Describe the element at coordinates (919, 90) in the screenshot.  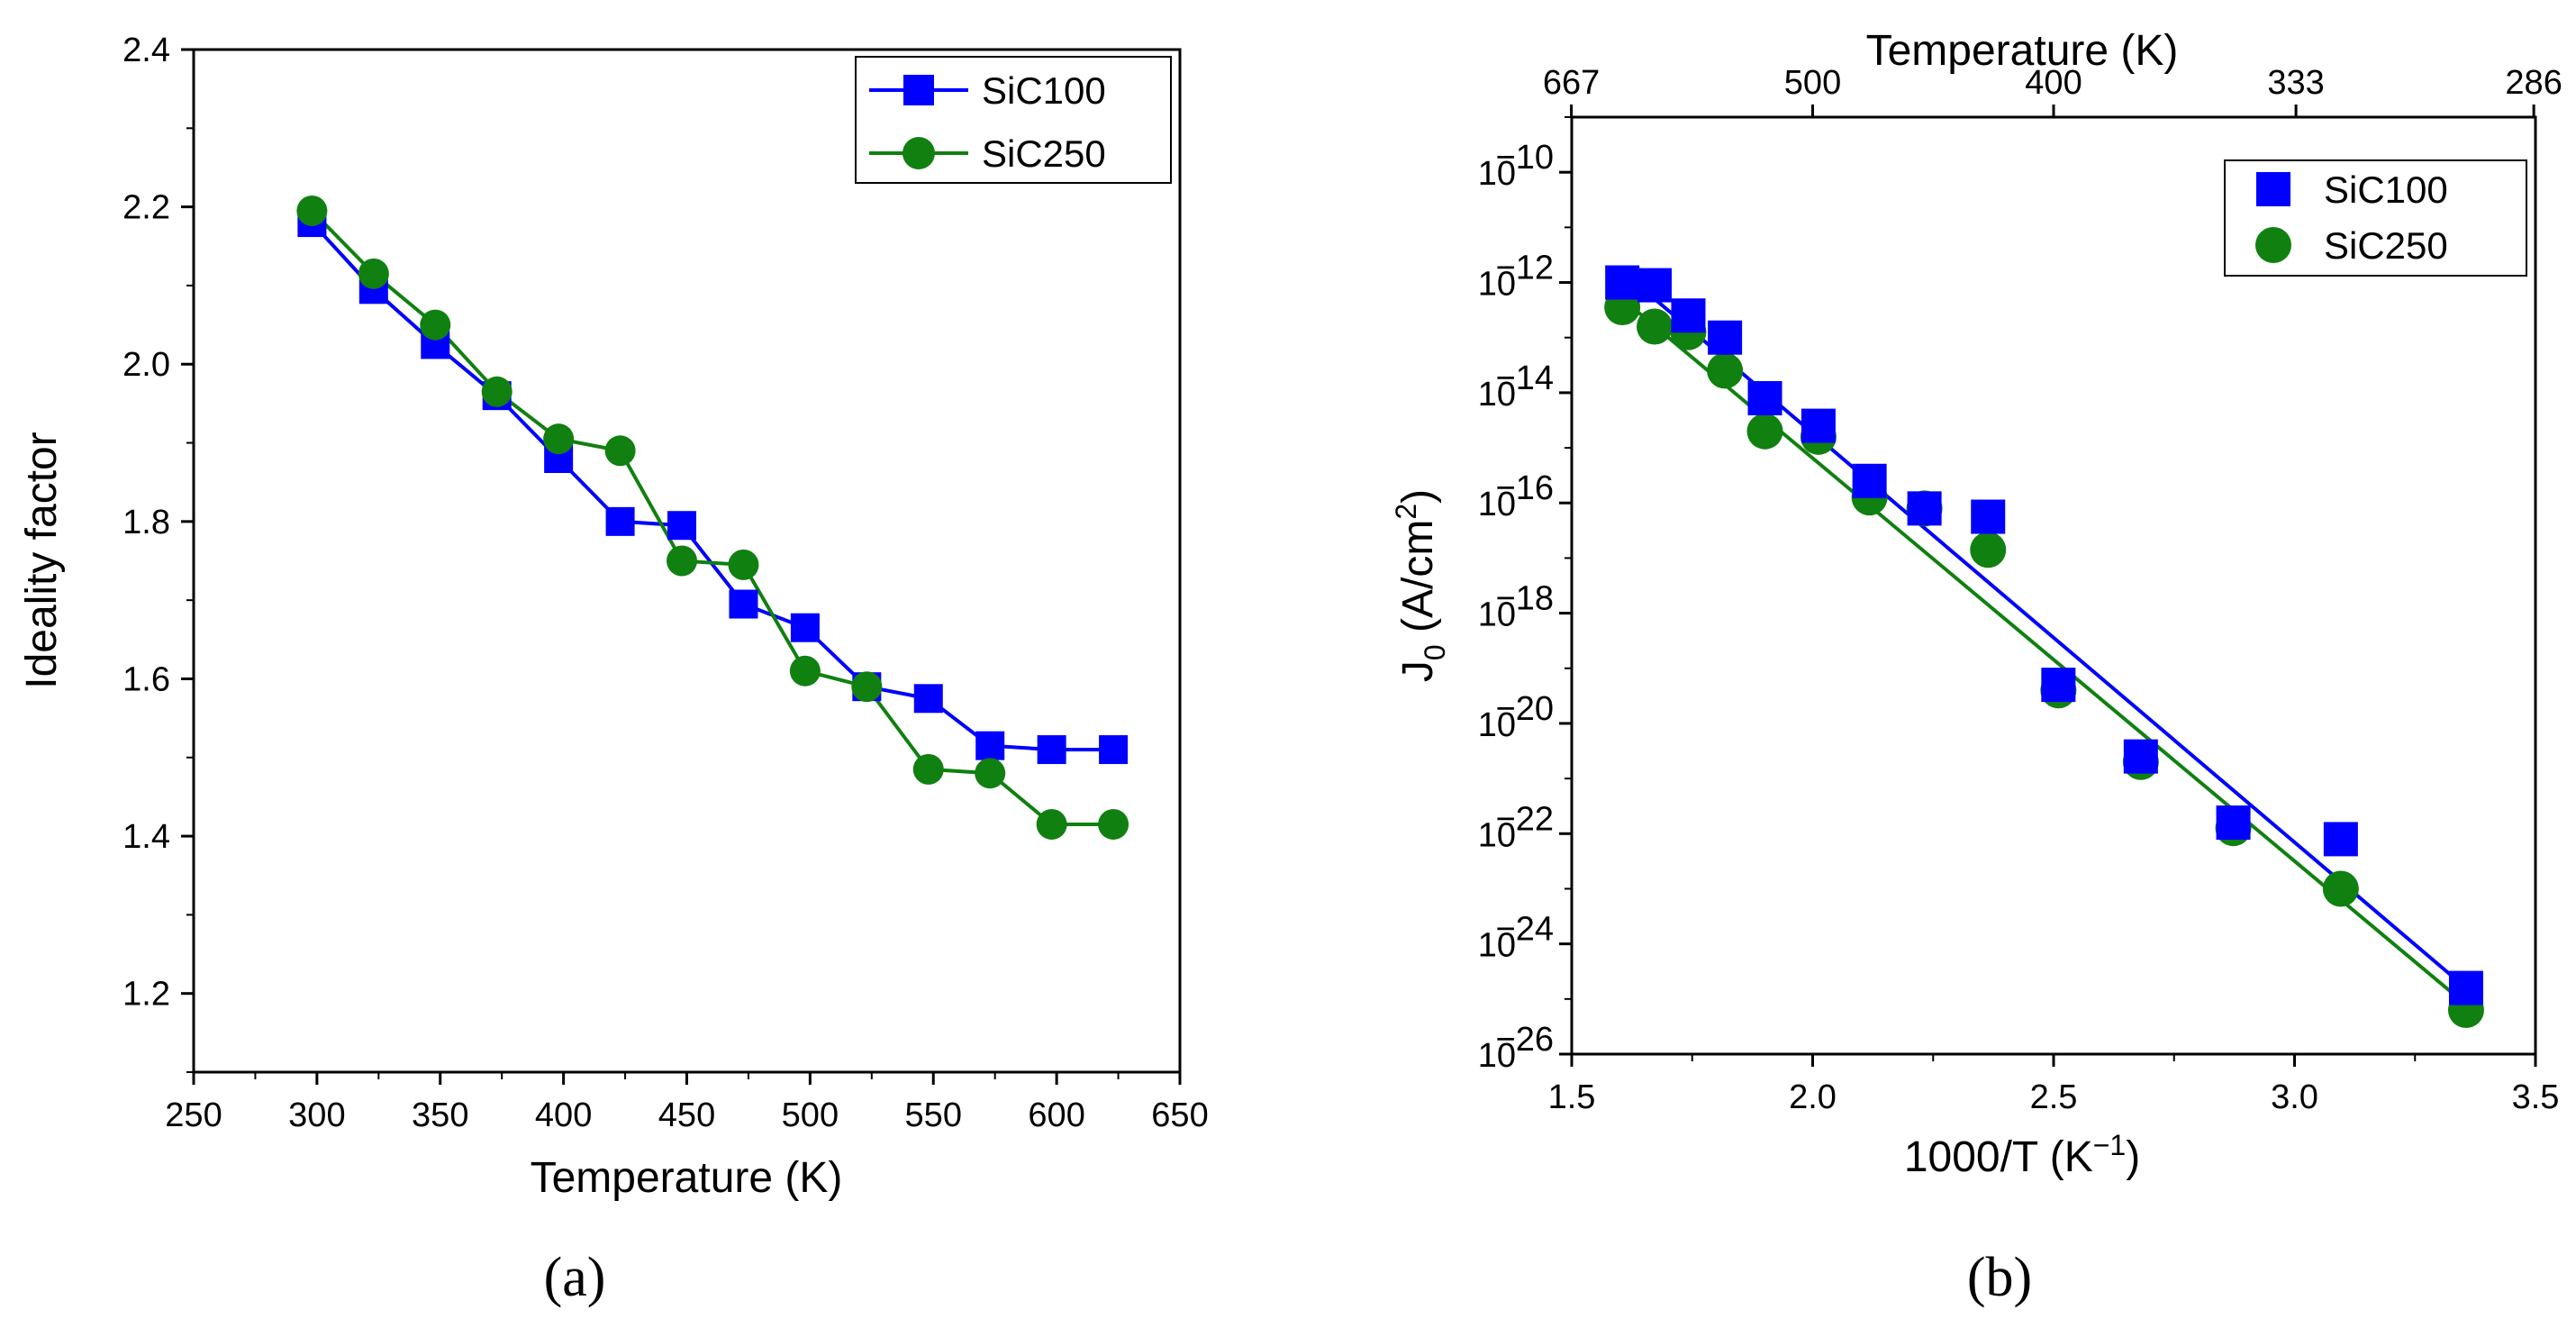
I see `legend-sic100-marker` at that location.